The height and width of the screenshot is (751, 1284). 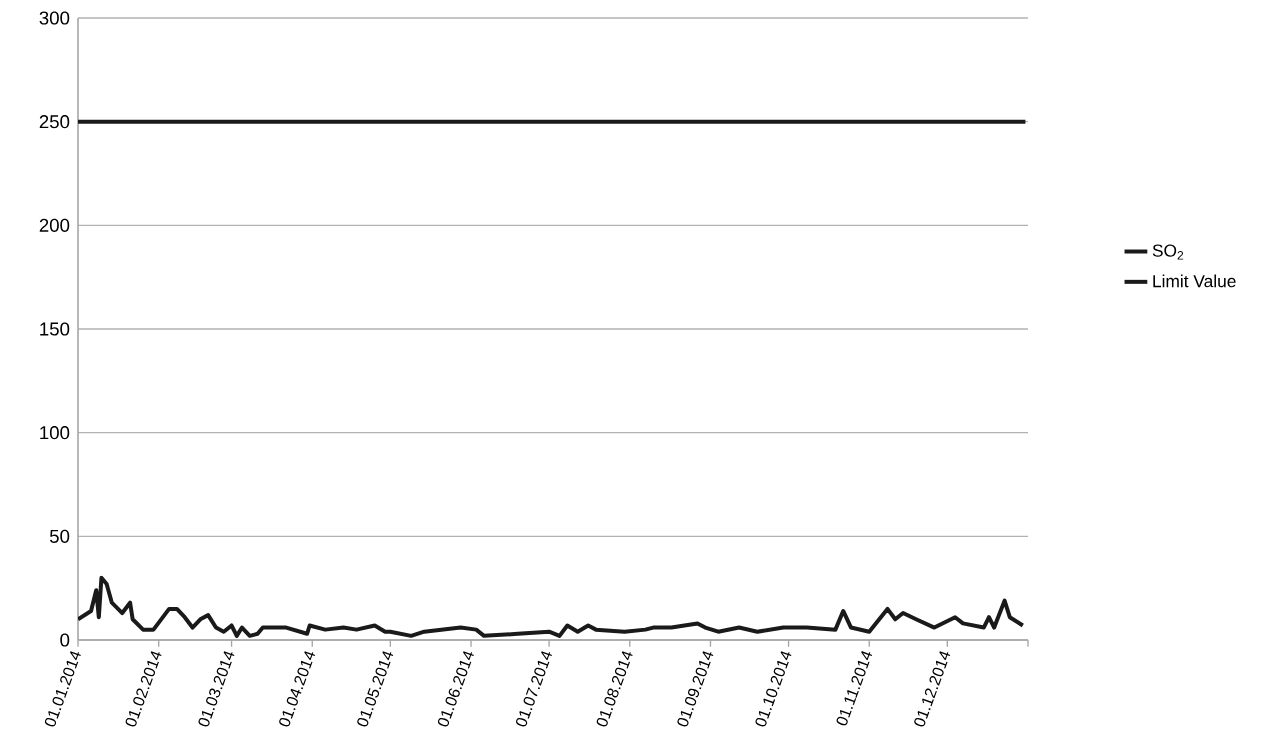 What do you see at coordinates (59, 536) in the screenshot?
I see `y-tick-label: 50` at bounding box center [59, 536].